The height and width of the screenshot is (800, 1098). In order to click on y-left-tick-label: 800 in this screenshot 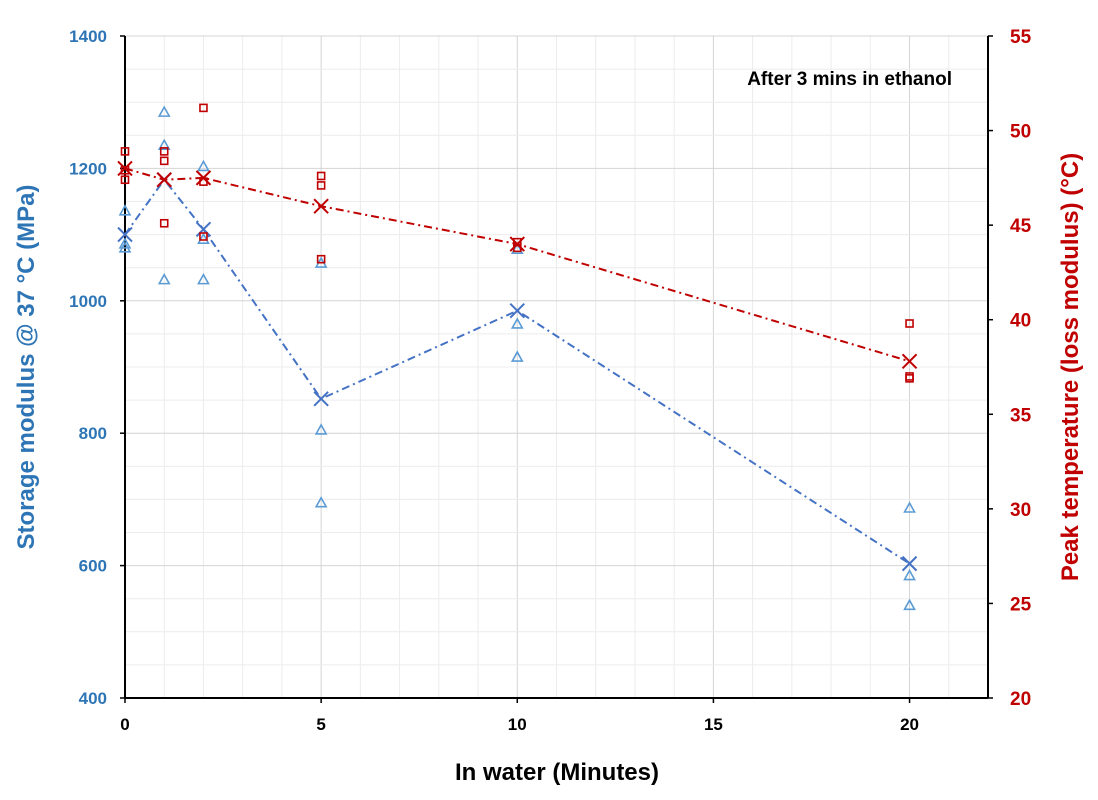, I will do `click(93, 433)`.